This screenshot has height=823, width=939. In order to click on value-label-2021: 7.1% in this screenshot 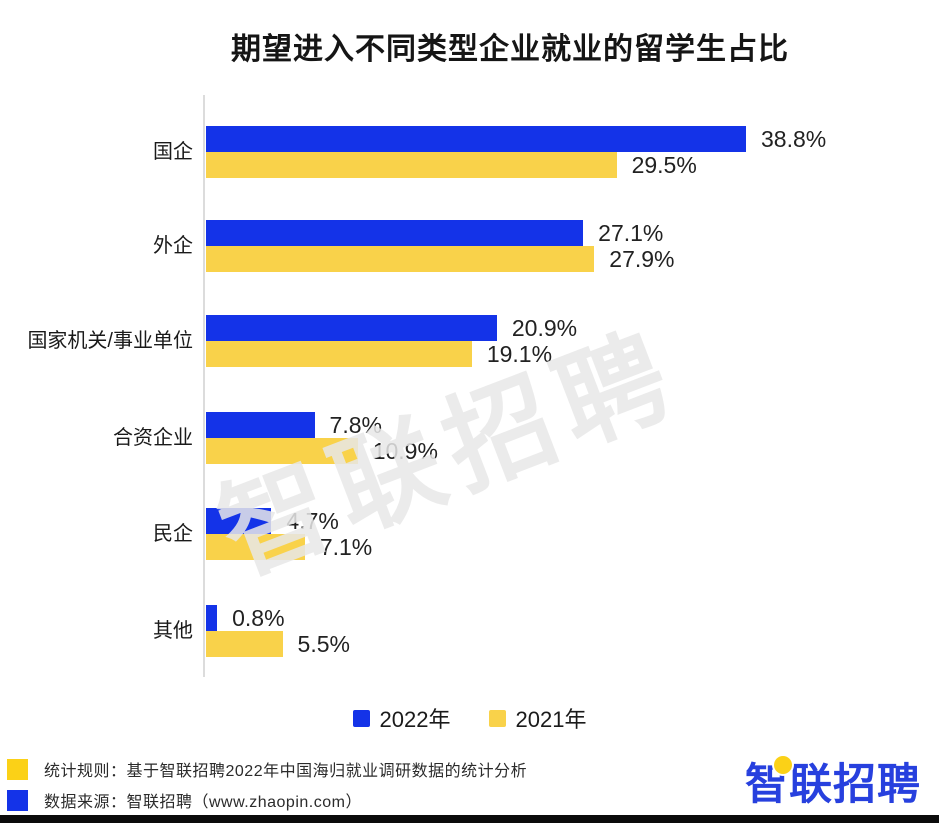, I will do `click(346, 547)`.